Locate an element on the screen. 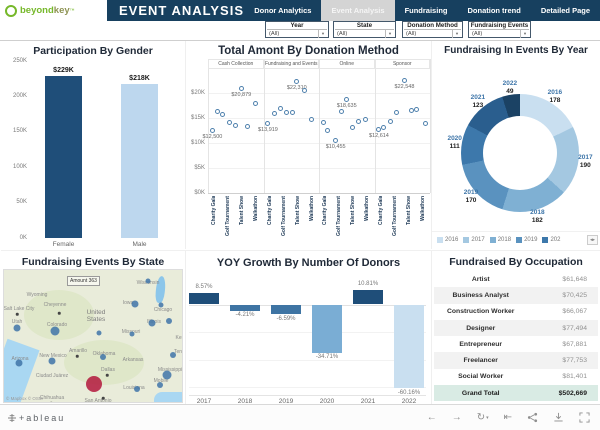  bar-female is located at coordinates (63, 156).